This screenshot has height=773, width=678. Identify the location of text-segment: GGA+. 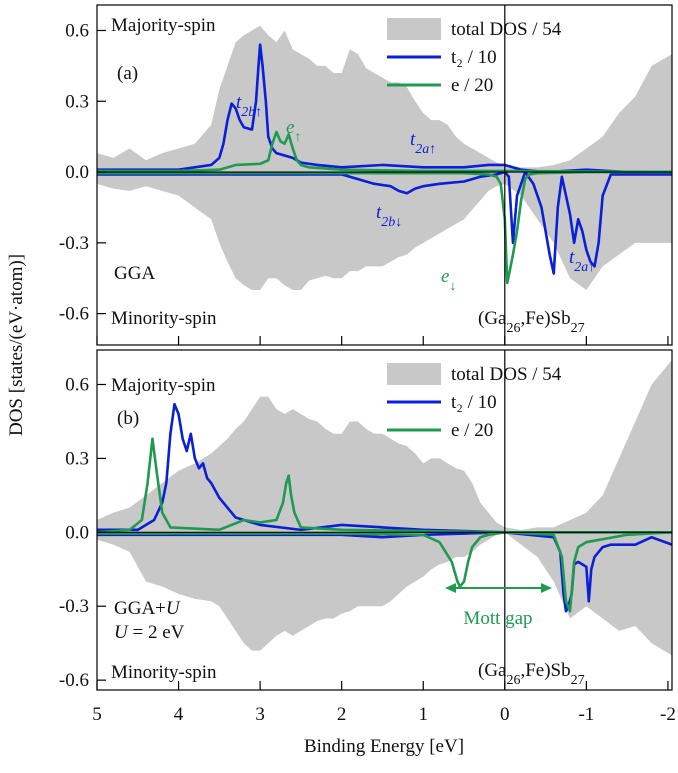
(140, 608).